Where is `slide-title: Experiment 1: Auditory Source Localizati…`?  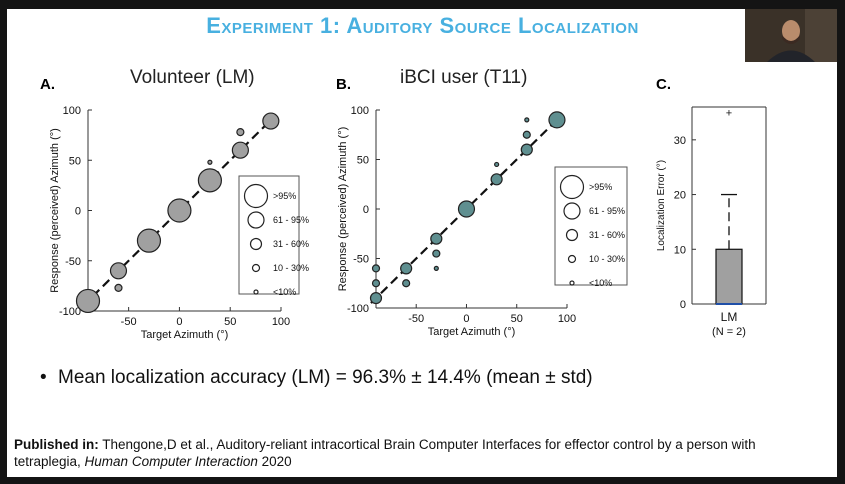
slide-title: Experiment 1: Auditory Source Localizati… is located at coordinates (422, 25).